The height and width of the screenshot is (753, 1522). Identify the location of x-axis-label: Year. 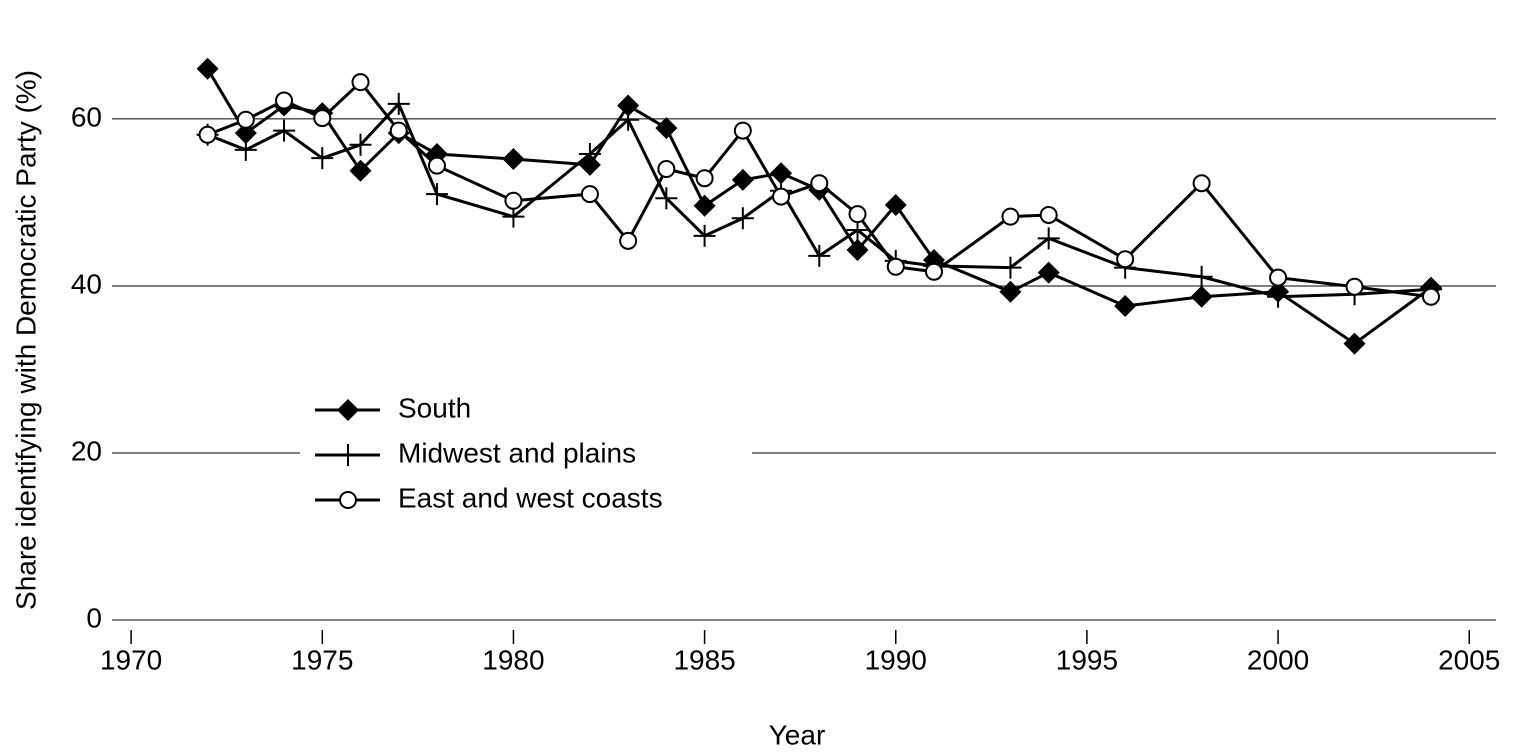
(797, 734).